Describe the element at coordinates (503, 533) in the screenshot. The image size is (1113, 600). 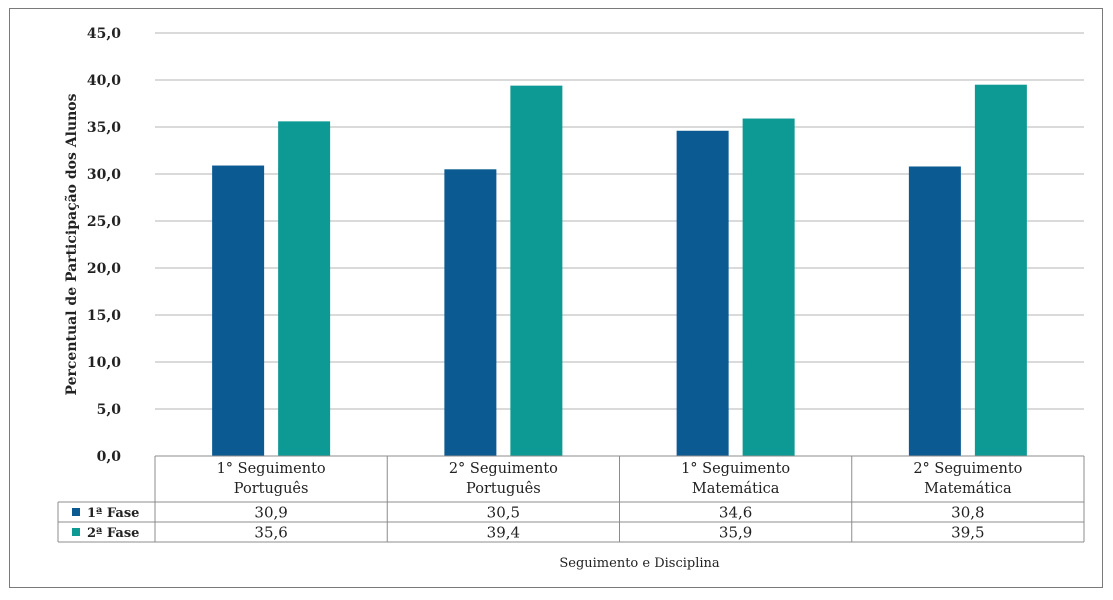
I see `data-label: 39,4` at that location.